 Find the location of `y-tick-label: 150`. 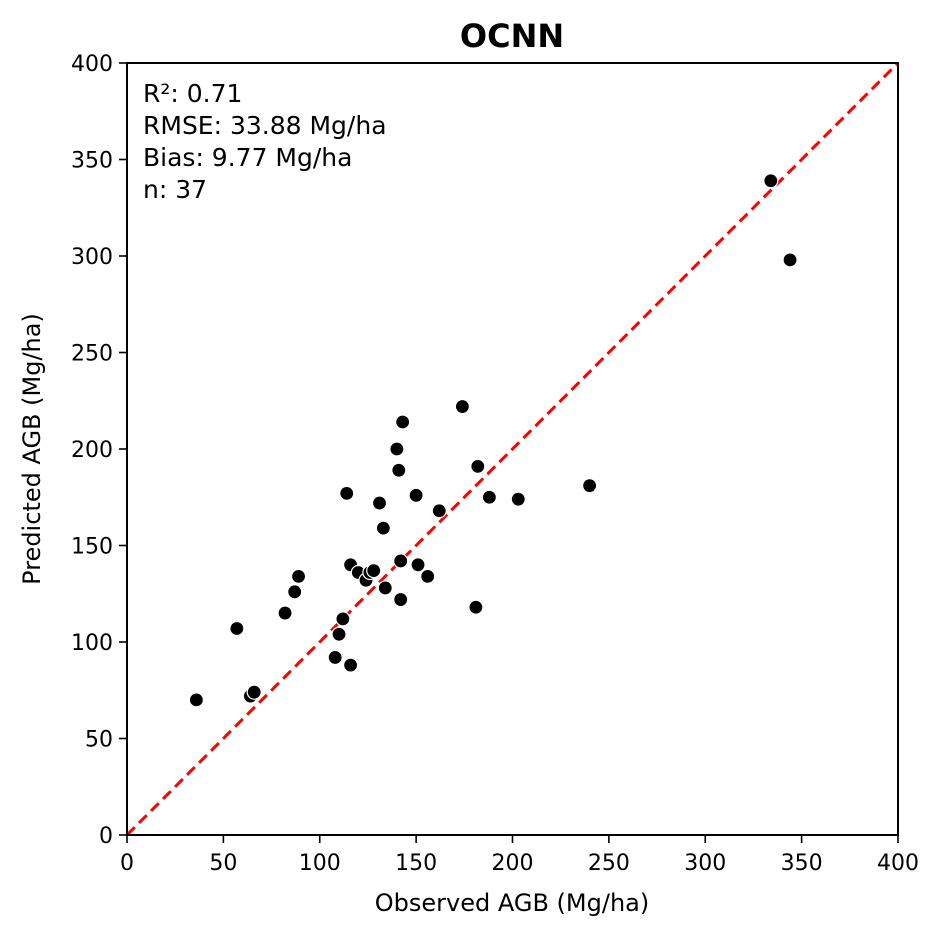

y-tick-label: 150 is located at coordinates (92, 547).